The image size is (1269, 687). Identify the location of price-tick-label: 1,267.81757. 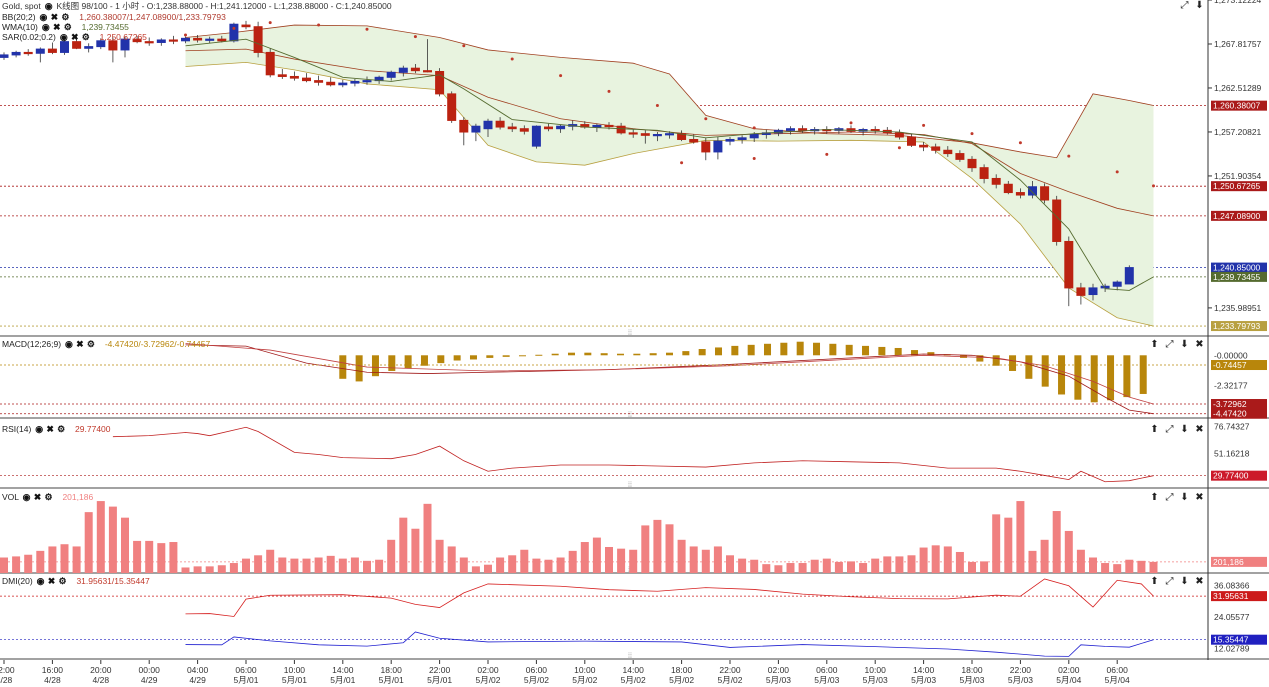
(1238, 44).